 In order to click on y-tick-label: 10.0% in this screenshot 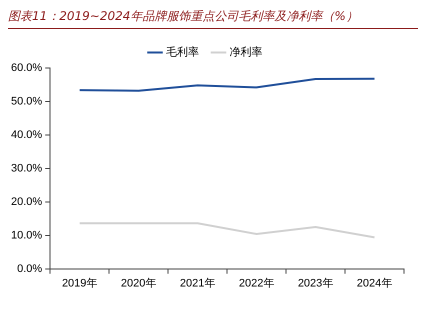, I will do `click(26, 235)`.